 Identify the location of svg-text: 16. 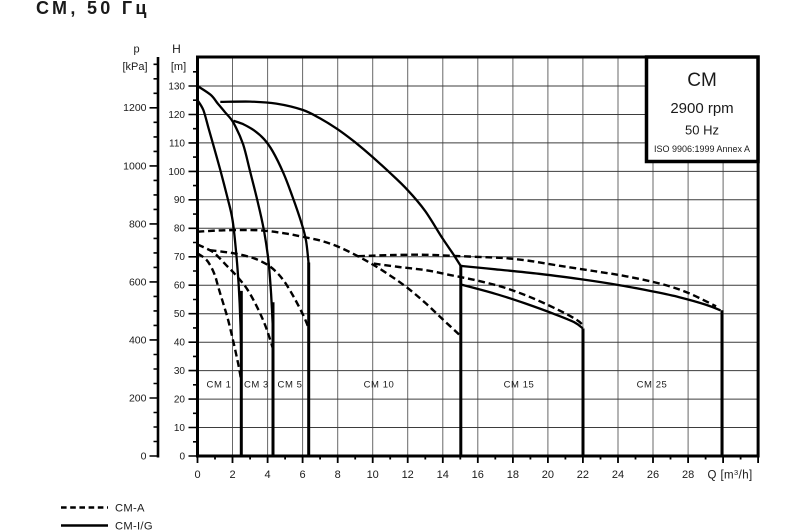
(478, 475).